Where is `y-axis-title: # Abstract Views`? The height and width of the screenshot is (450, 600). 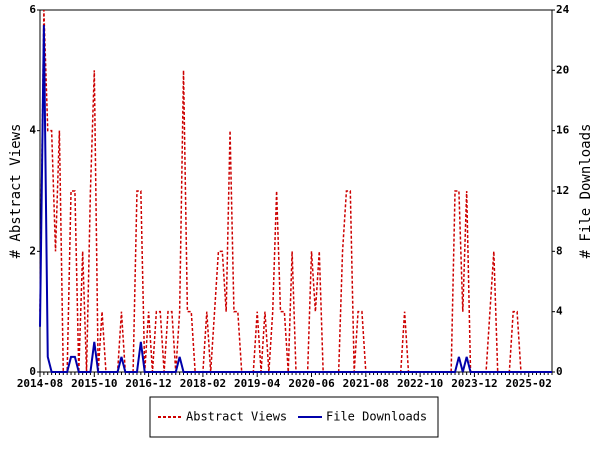 y-axis-title: # Abstract Views is located at coordinates (16, 191).